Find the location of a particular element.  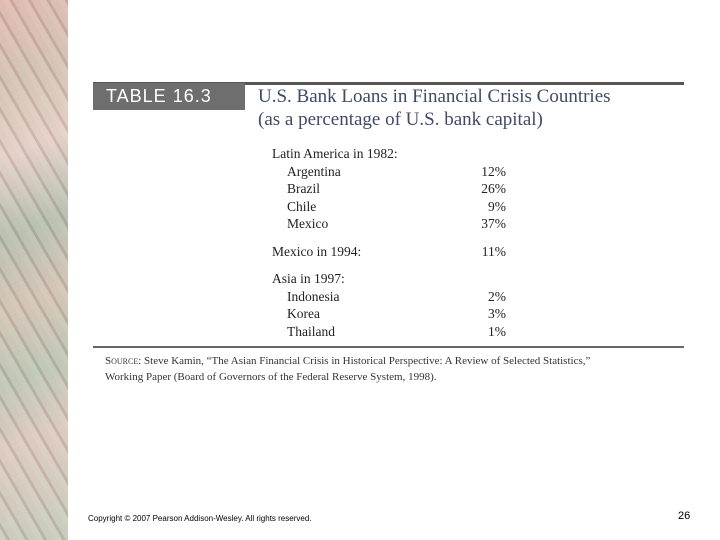

decorative-strip is located at coordinates (34, 270).